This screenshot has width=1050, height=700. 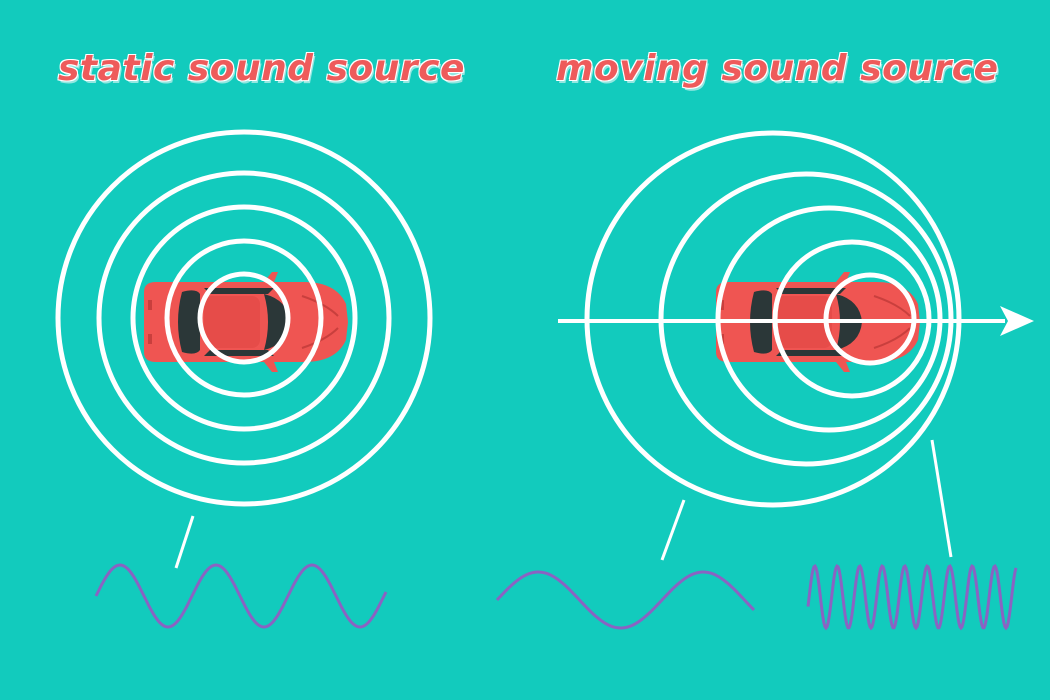 What do you see at coordinates (941, 498) in the screenshot?
I see `high-frequency-pointer` at bounding box center [941, 498].